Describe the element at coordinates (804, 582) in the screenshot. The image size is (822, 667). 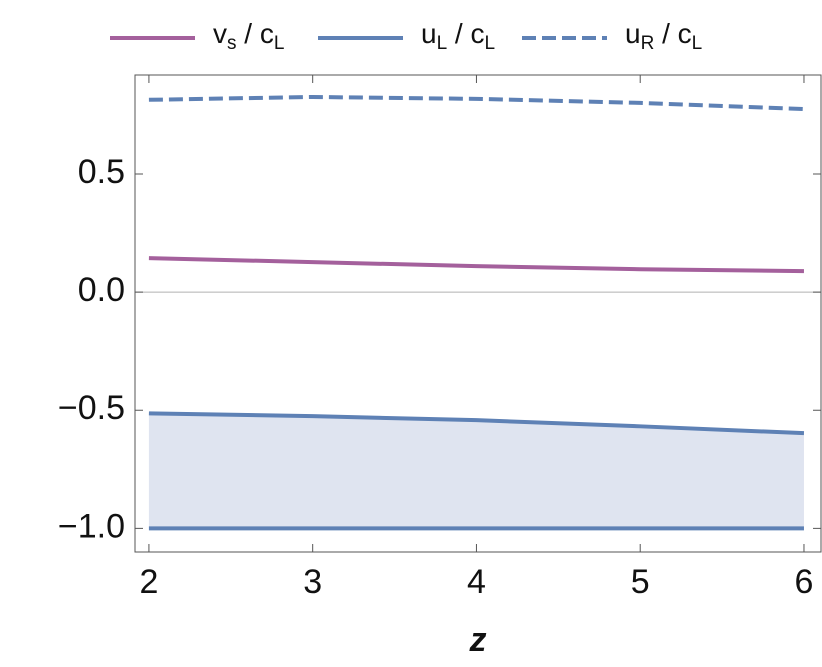
I see `x-tick-label: 6` at that location.